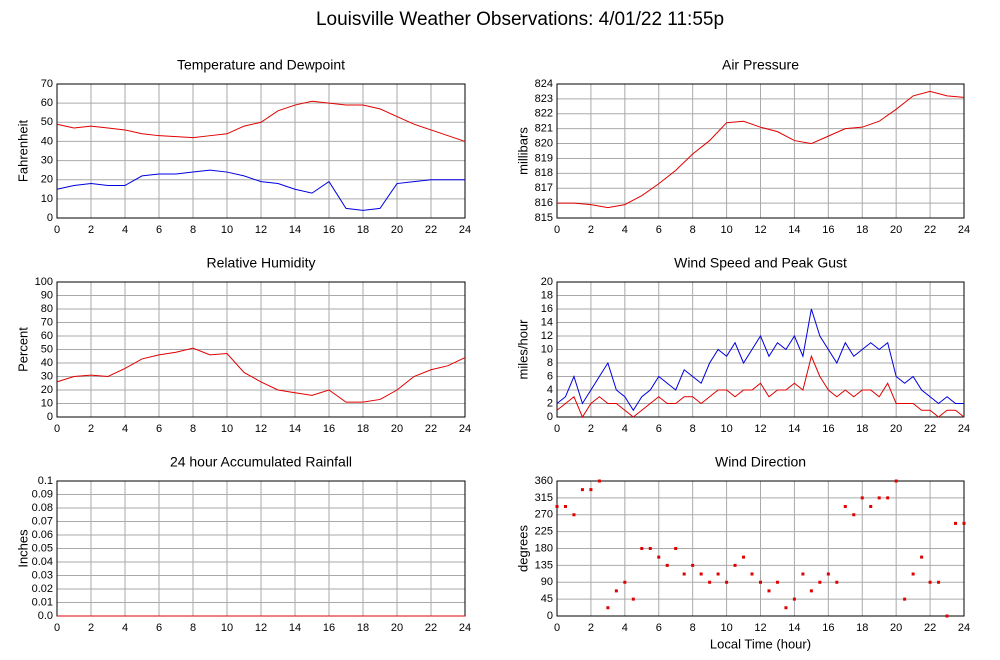 This screenshot has width=1000, height=660. I want to click on y-tick-label: 135, so click(544, 565).